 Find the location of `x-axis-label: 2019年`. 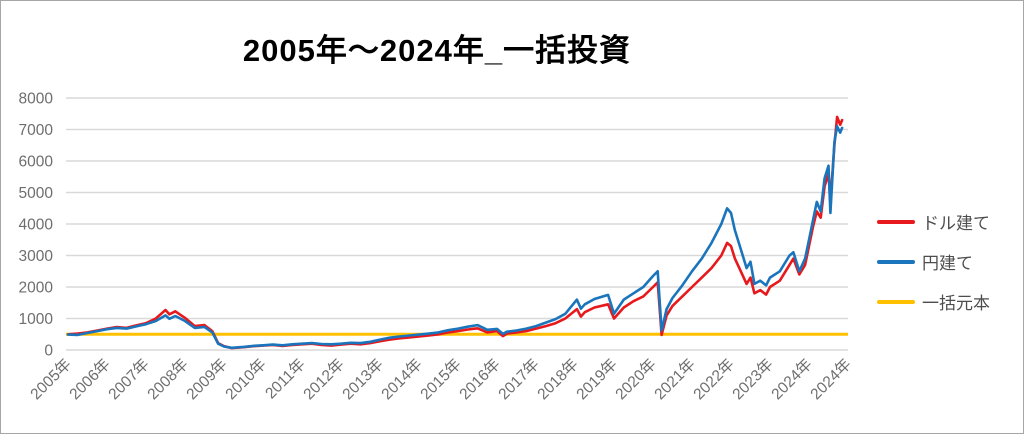

x-axis-label: 2019年 is located at coordinates (597, 379).